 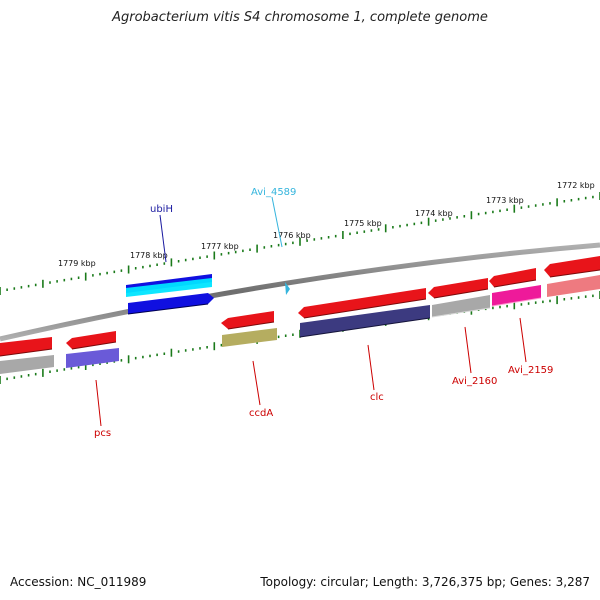 I want to click on tick-label-1779: 1779 kbp, so click(x=77, y=263).